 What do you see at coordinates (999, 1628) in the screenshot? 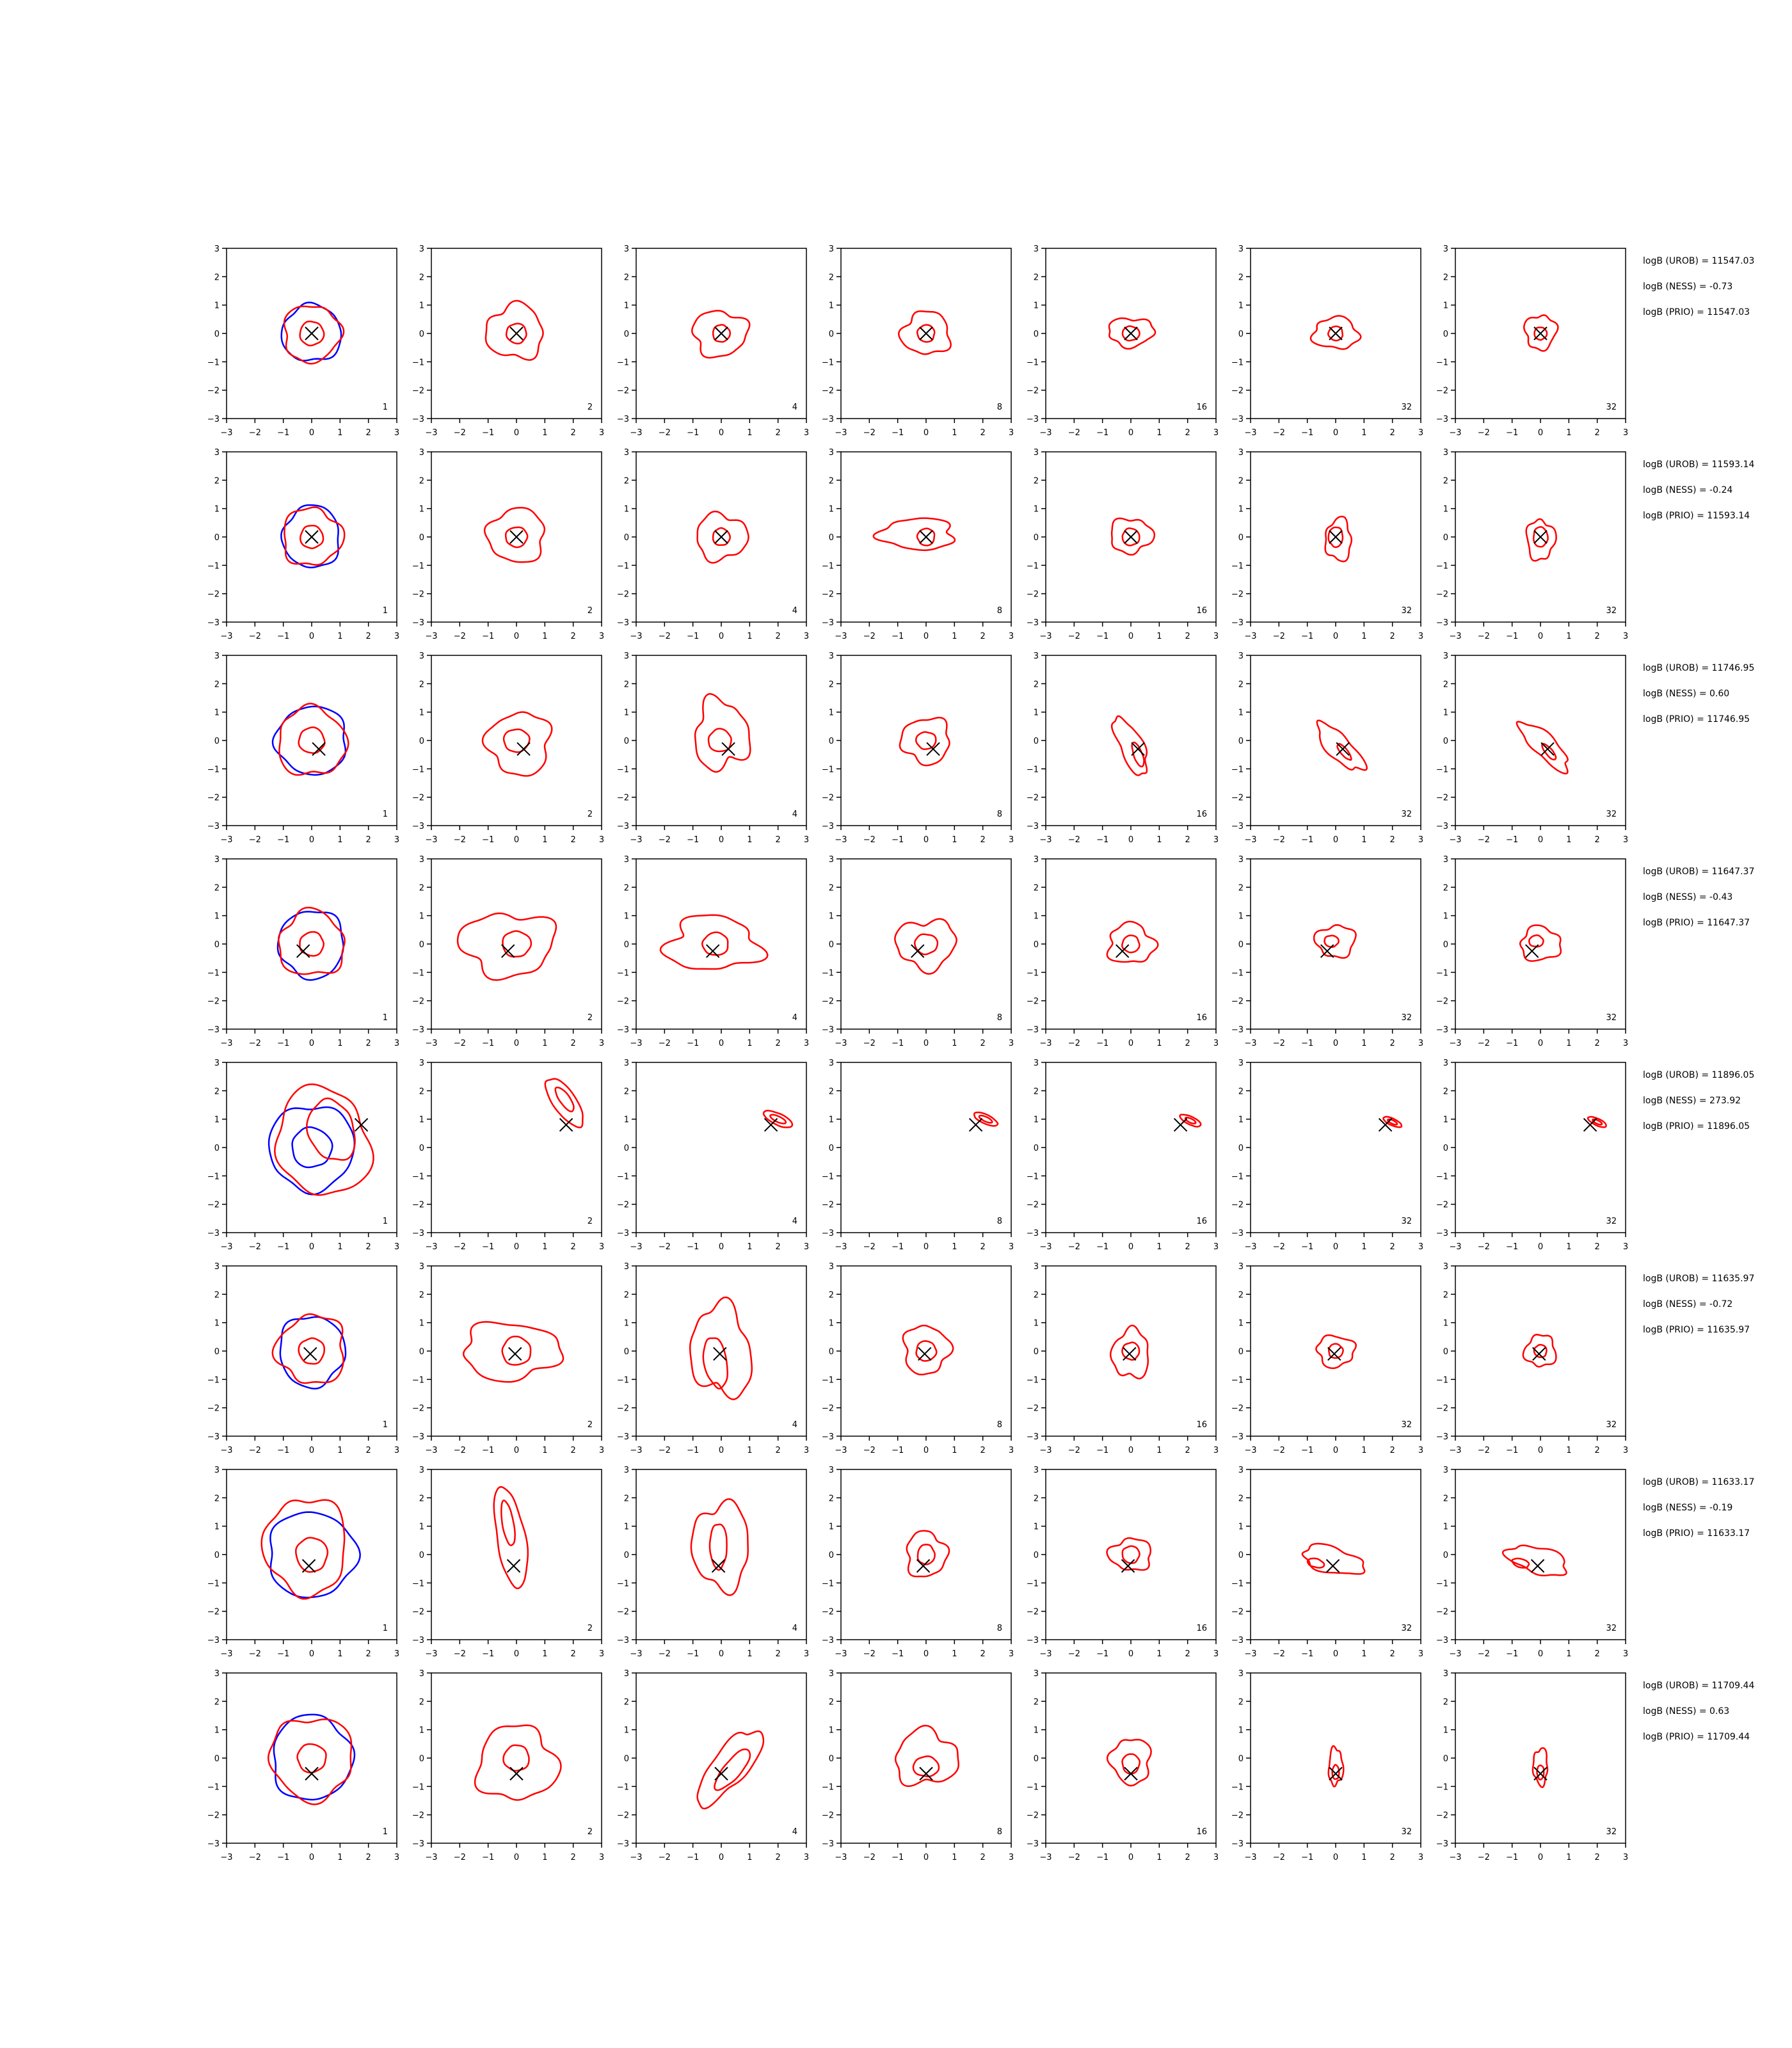
I see `panel-column-label: 8` at bounding box center [999, 1628].